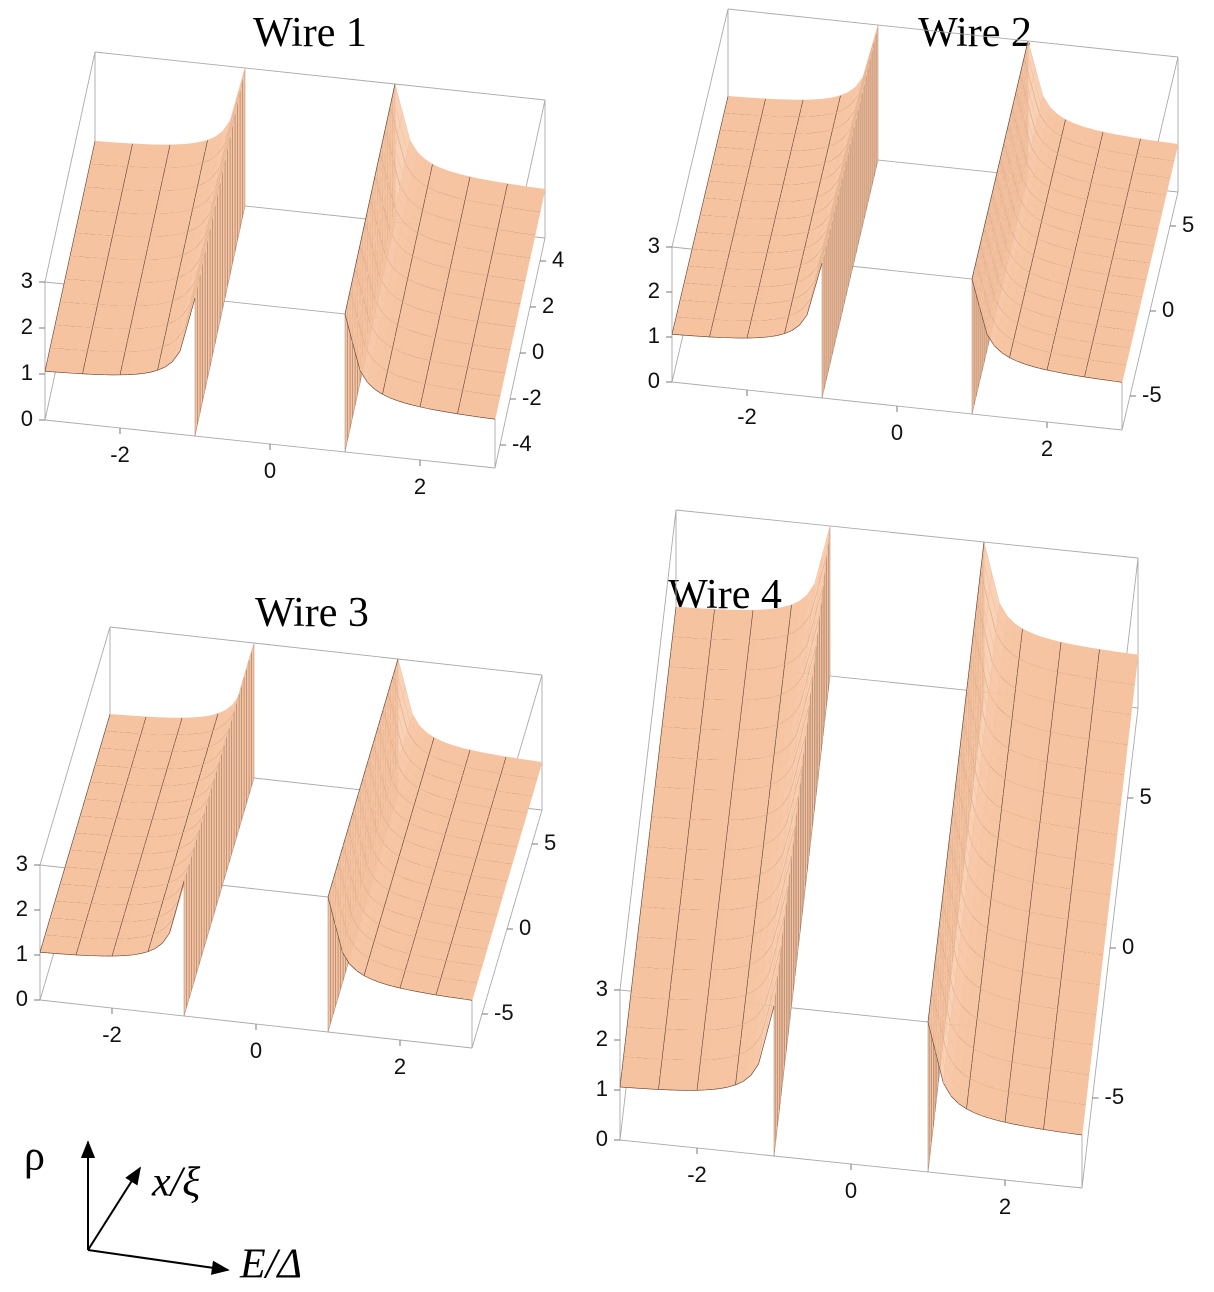 The image size is (1214, 1292). I want to click on z-tick-label: 3, so click(27, 280).